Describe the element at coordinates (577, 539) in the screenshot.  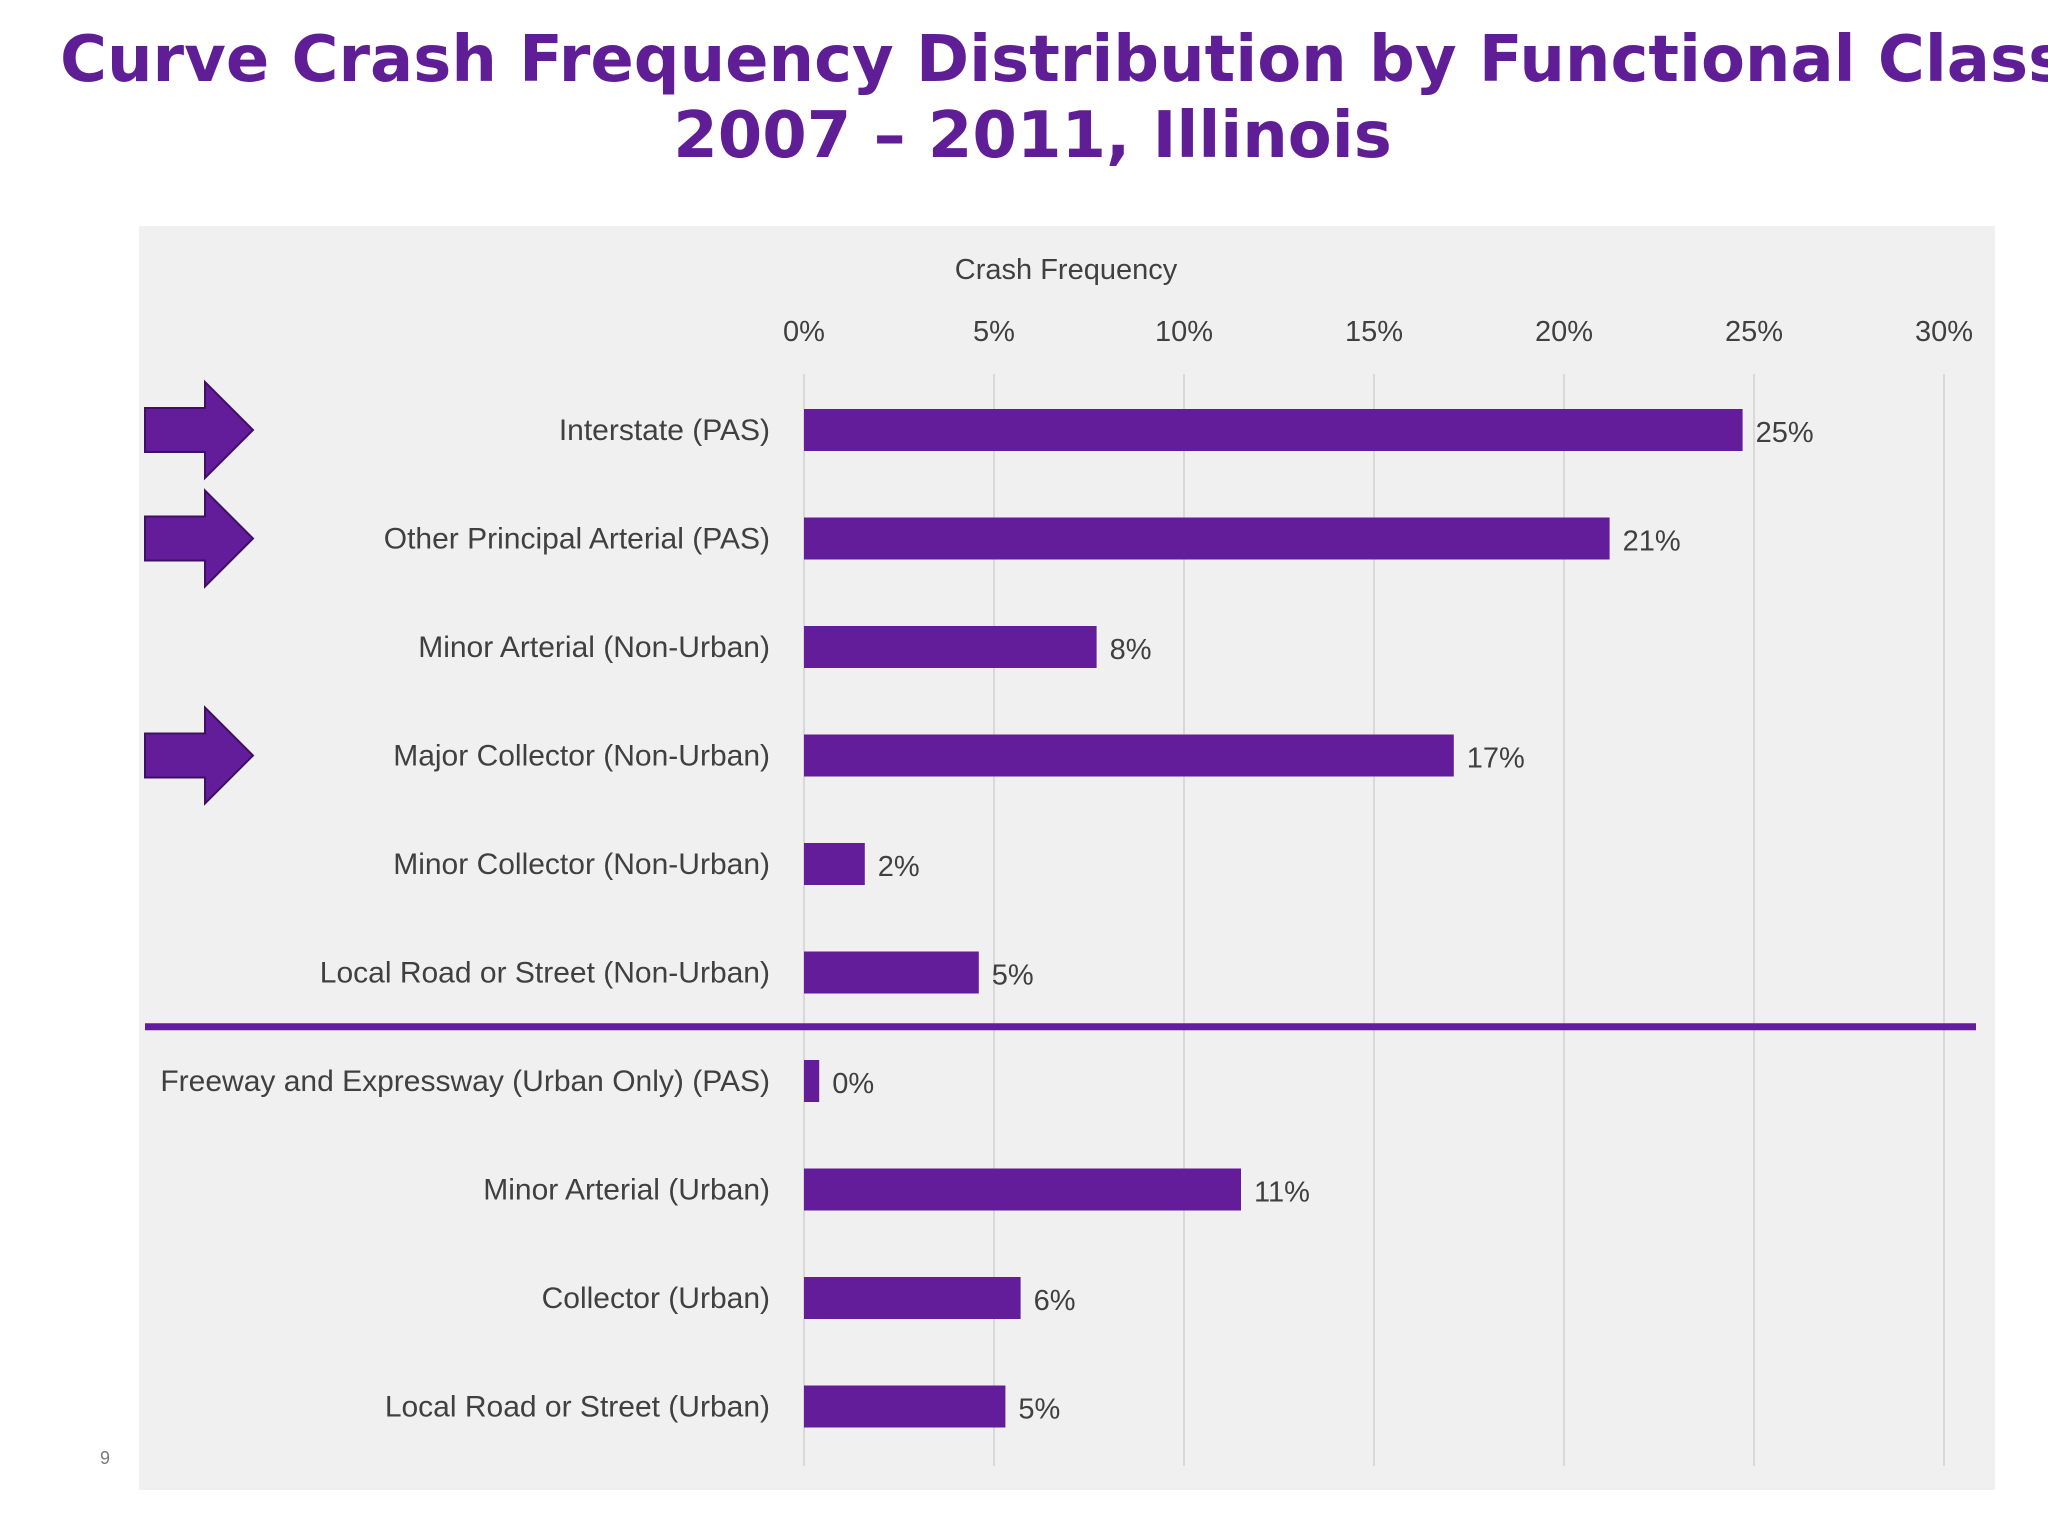
I see `category-label: Other Principal Arterial (PAS)` at that location.